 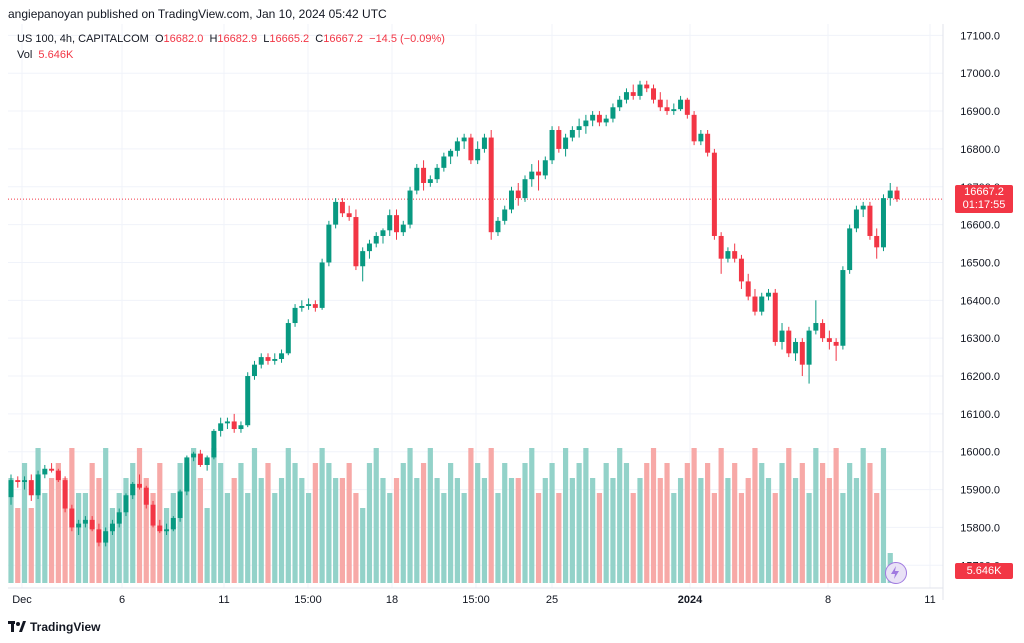 I want to click on volume-value: 5.646K, so click(x=55, y=55).